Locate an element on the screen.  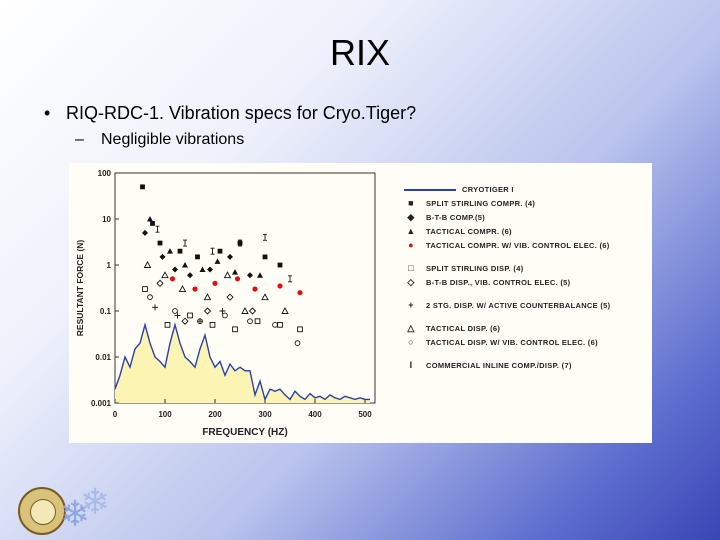
bullet-item-2: – Negligible vibrations is located at coordinates (159, 140).